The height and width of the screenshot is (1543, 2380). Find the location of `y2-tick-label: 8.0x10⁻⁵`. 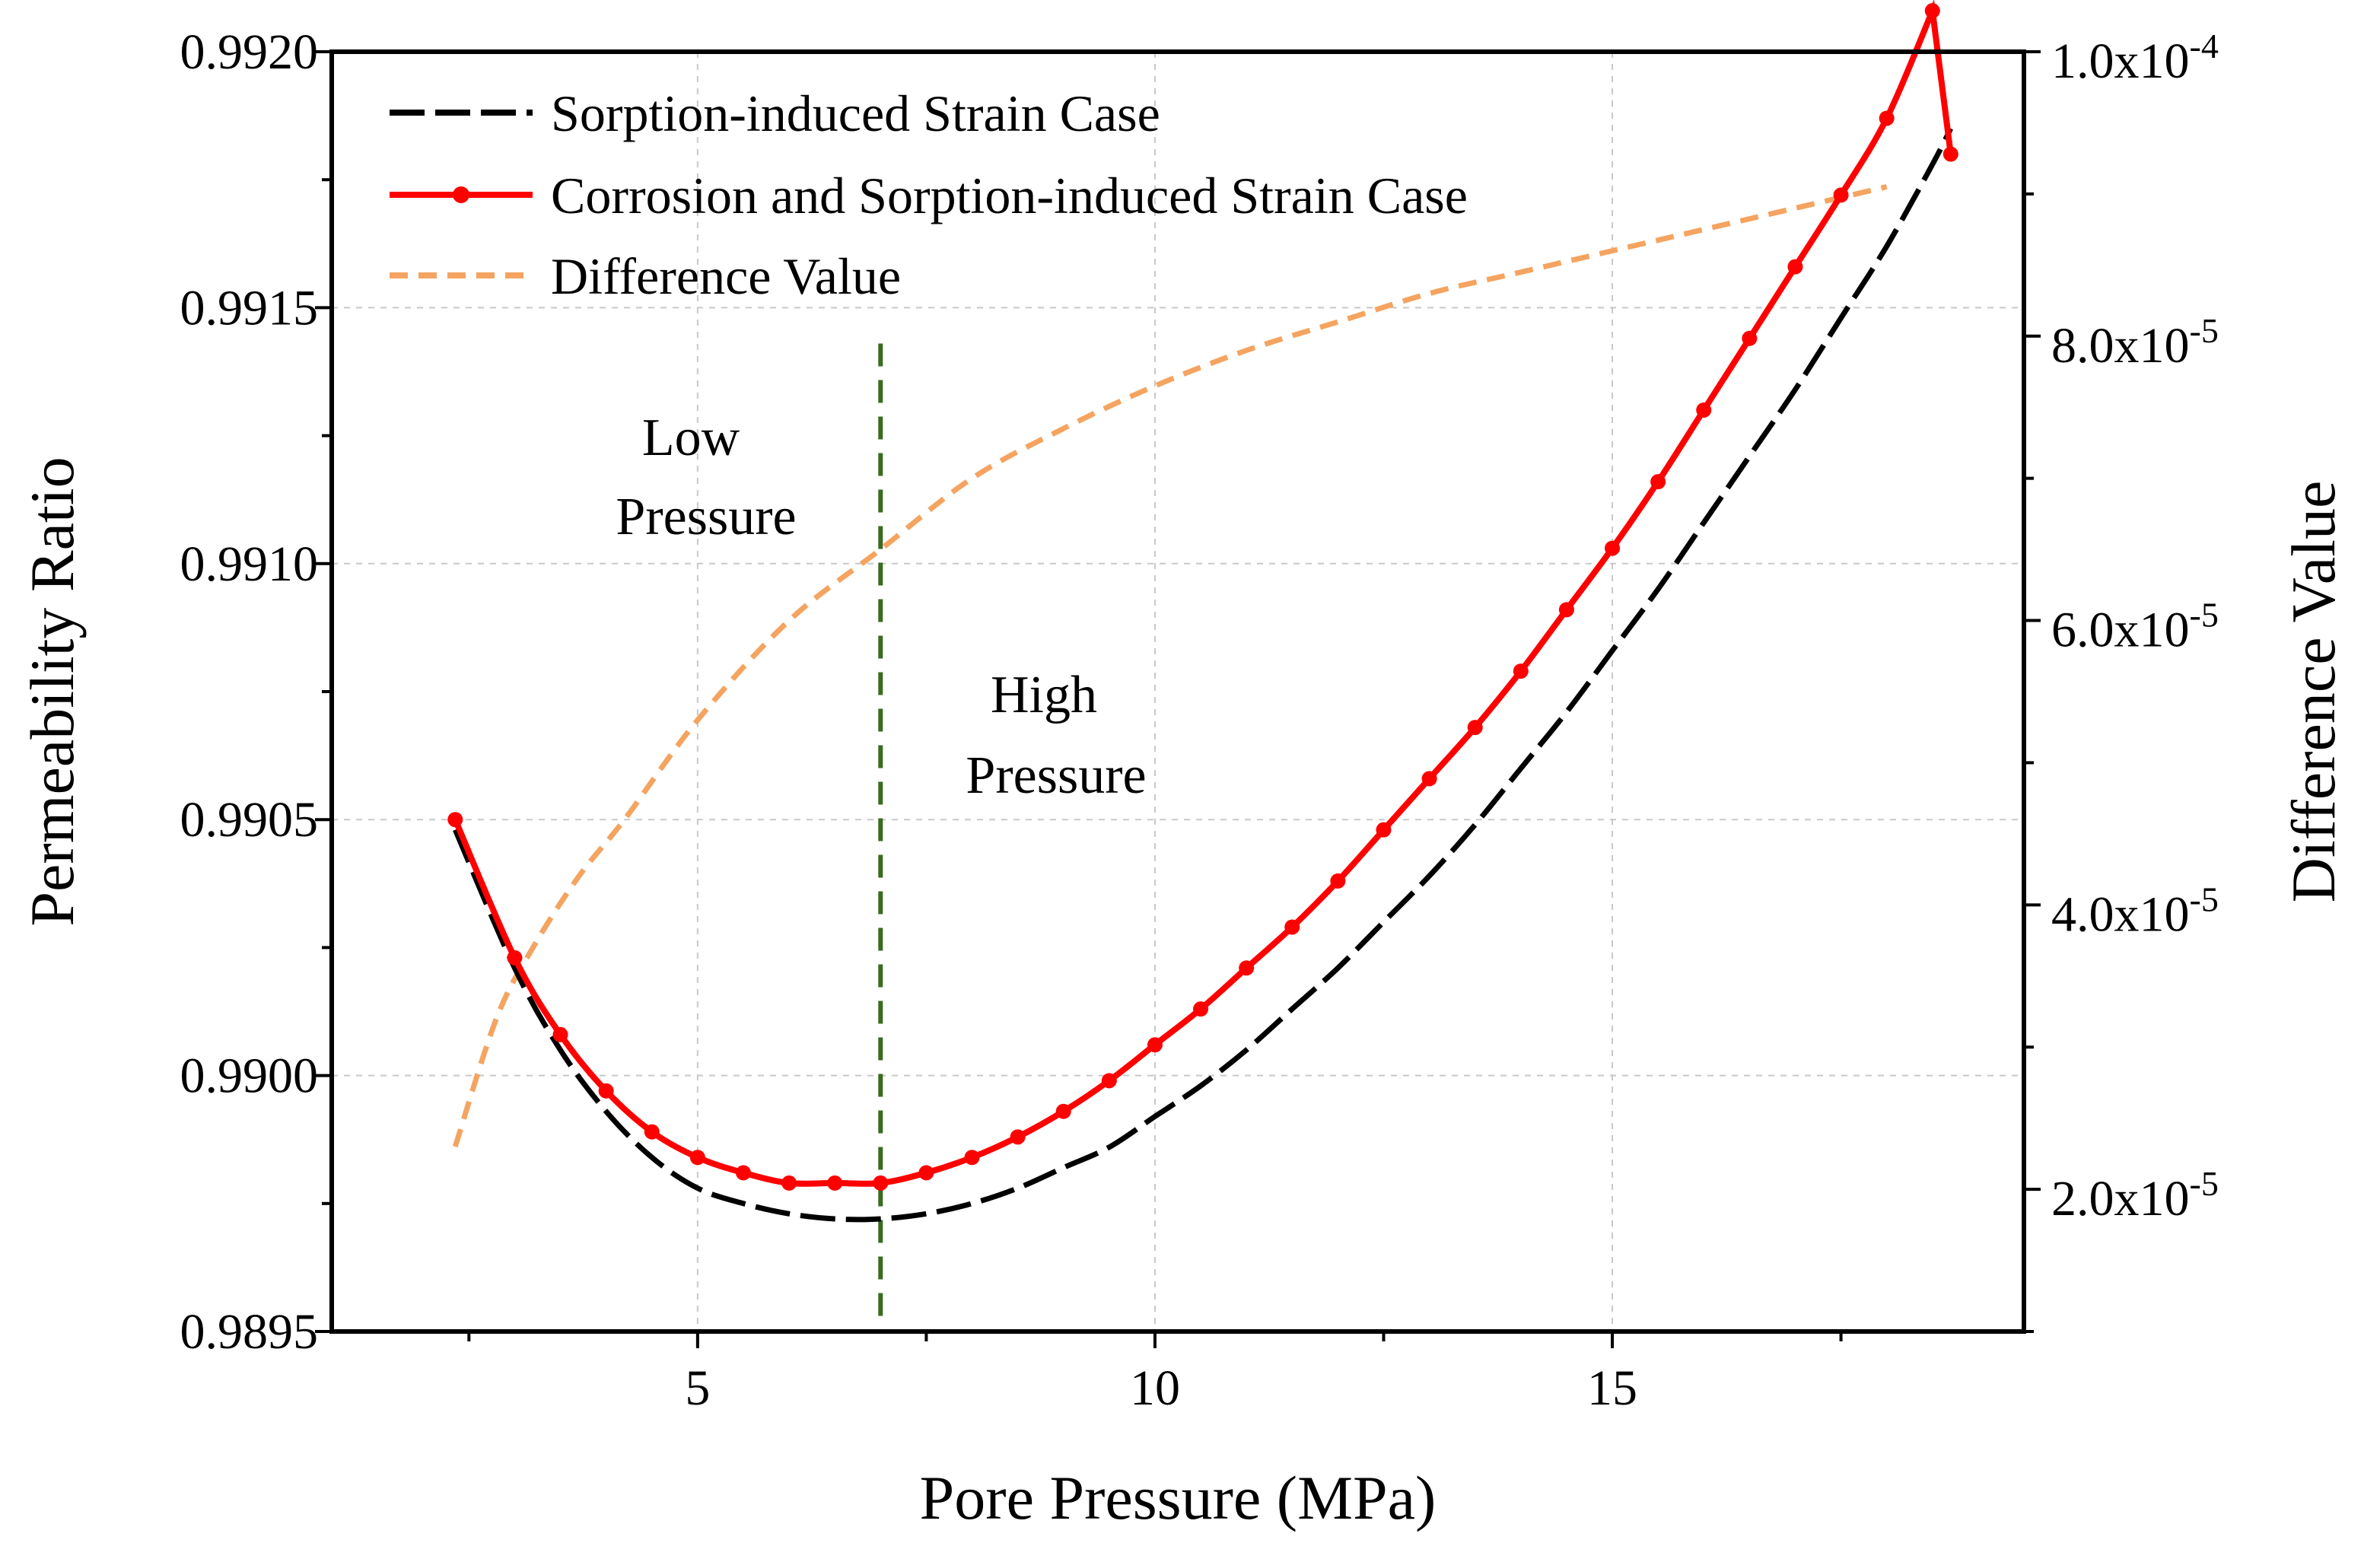

y2-tick-label: 8.0x10⁻⁵ is located at coordinates (2135, 343).